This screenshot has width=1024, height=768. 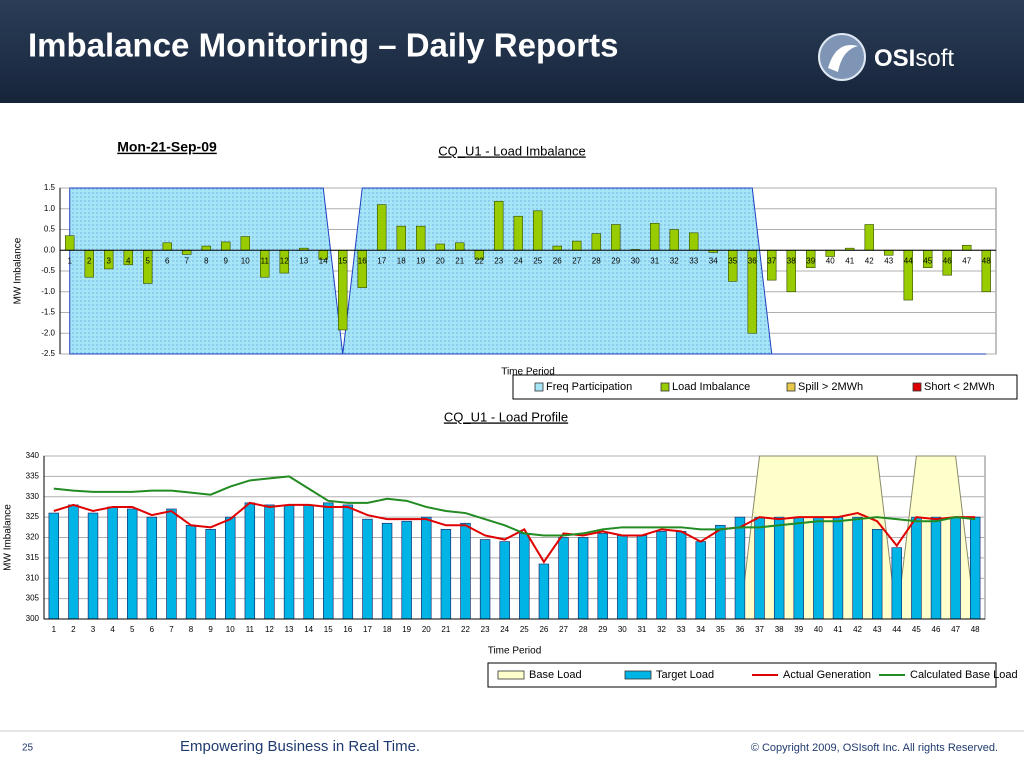 I want to click on x-tick-label: 24, so click(x=518, y=260).